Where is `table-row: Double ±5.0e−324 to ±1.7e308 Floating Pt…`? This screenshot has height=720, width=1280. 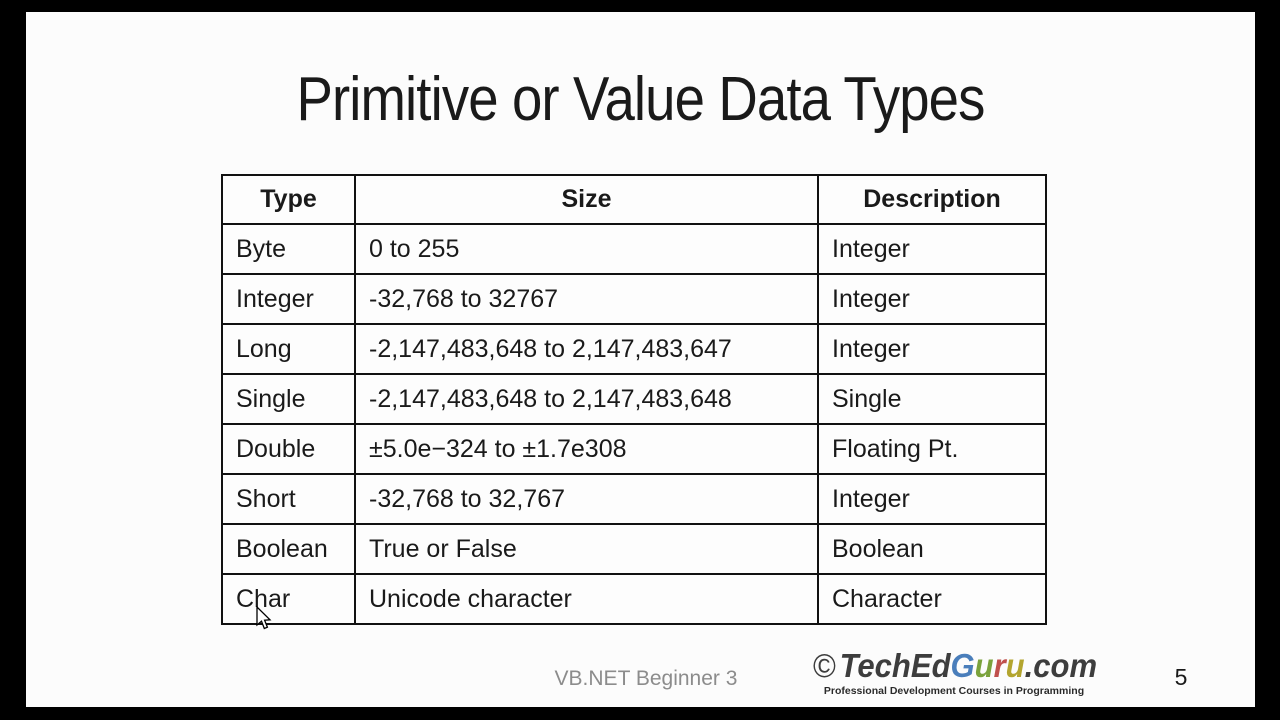 table-row: Double ±5.0e−324 to ±1.7e308 Floating Pt… is located at coordinates (634, 449).